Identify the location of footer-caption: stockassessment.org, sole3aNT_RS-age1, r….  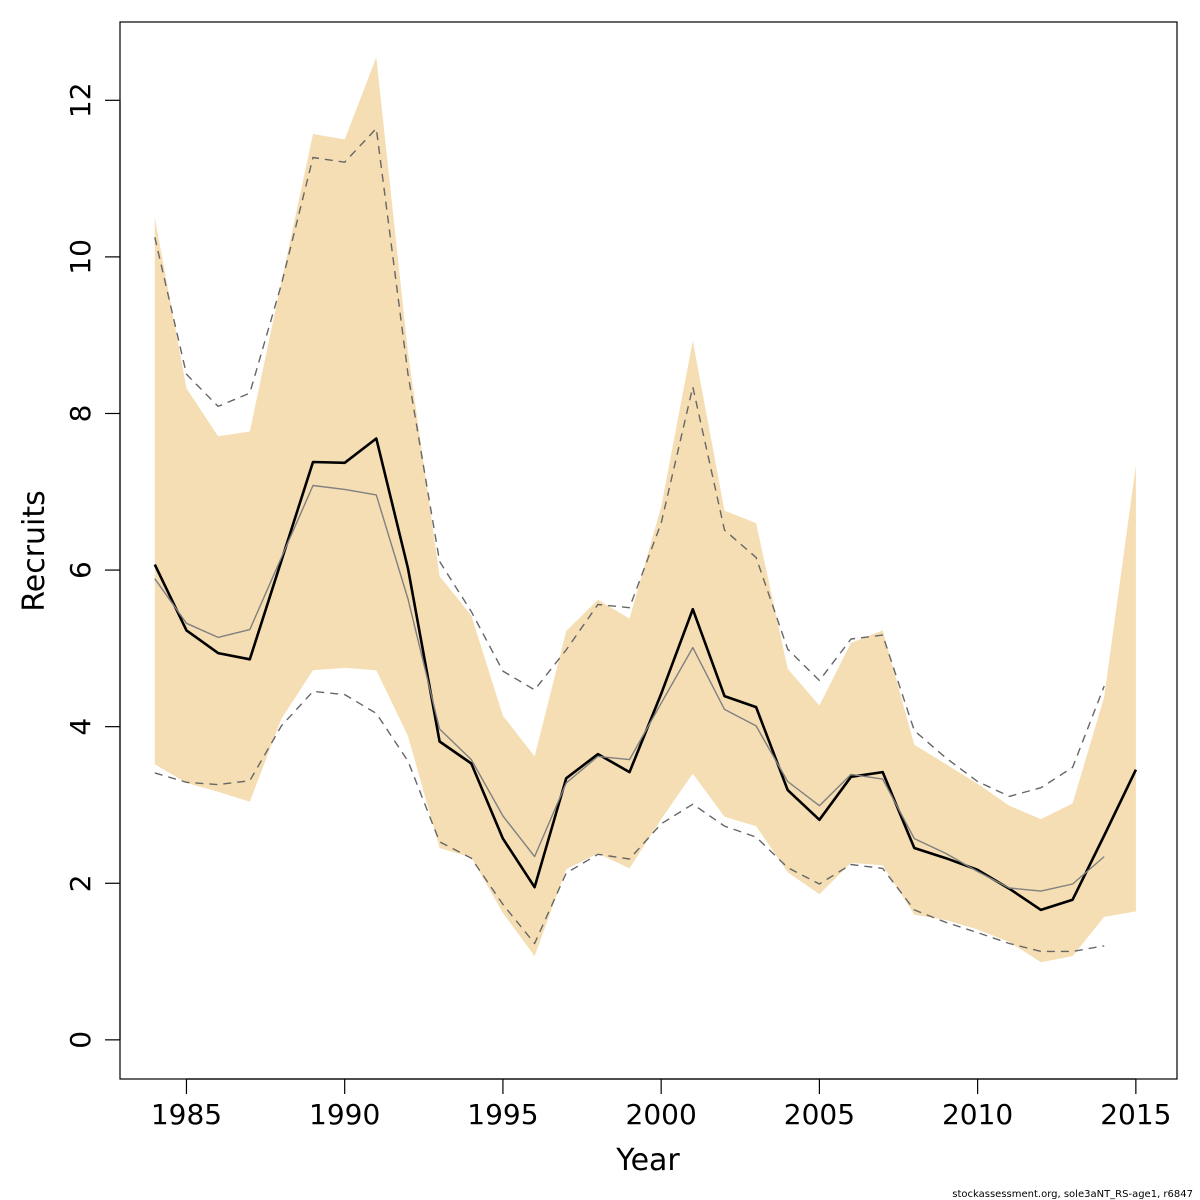
(1072, 1194).